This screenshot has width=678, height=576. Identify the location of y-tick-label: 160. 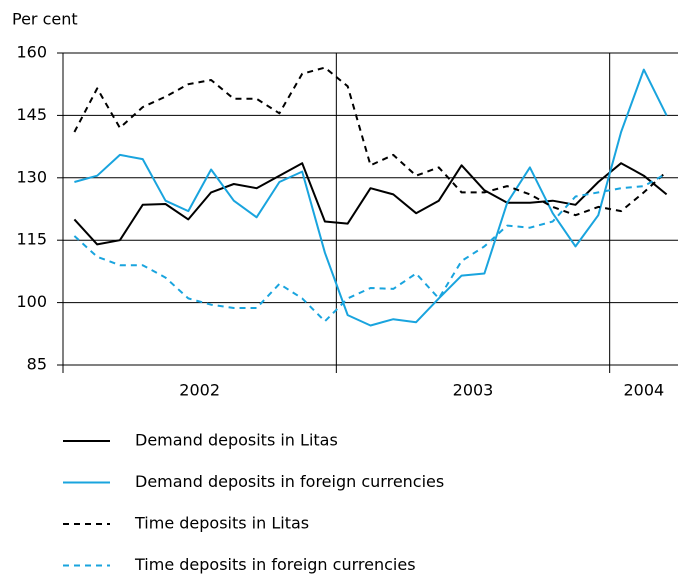
(31, 52).